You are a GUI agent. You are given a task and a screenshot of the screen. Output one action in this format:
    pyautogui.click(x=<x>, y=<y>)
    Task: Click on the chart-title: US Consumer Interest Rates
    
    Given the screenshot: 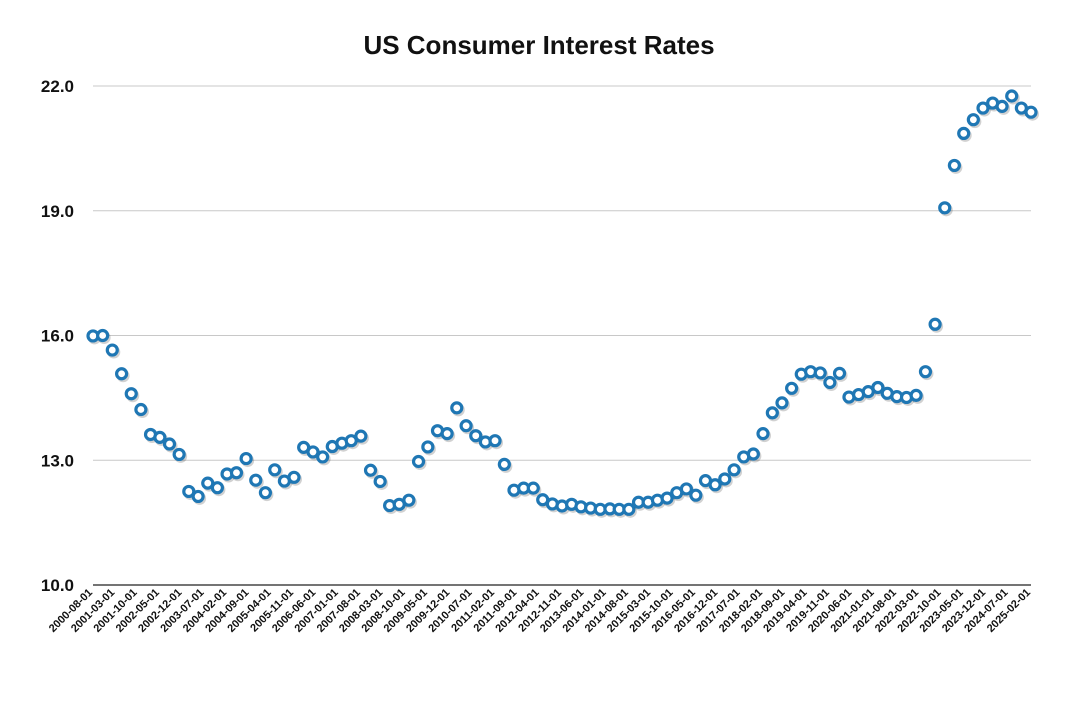 What is the action you would take?
    pyautogui.click(x=539, y=45)
    